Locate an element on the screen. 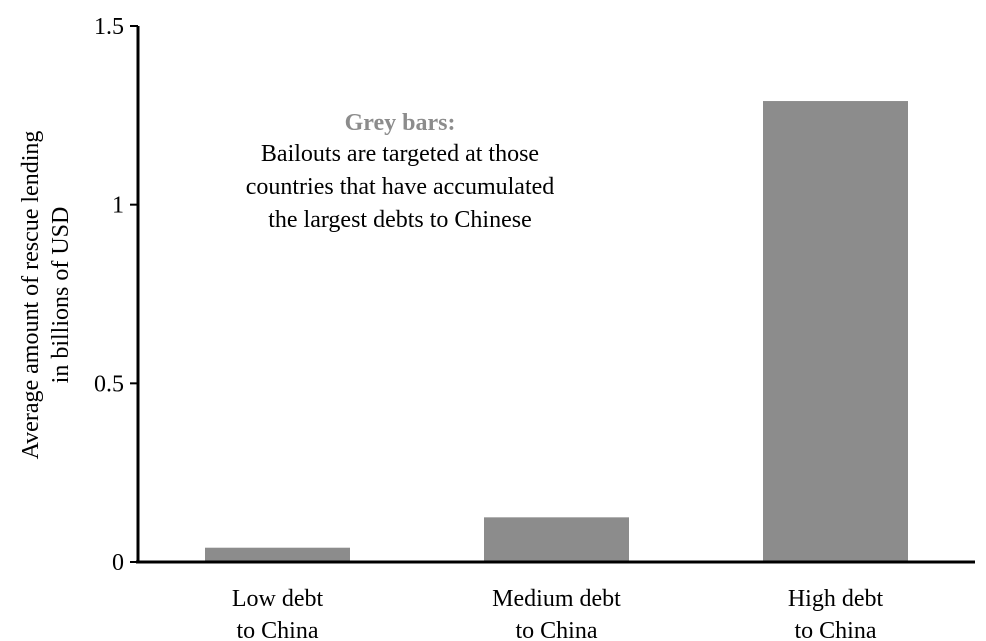 Image resolution: width=986 pixels, height=641 pixels. y-axis-label-line: in billions of USD is located at coordinates (61, 295).